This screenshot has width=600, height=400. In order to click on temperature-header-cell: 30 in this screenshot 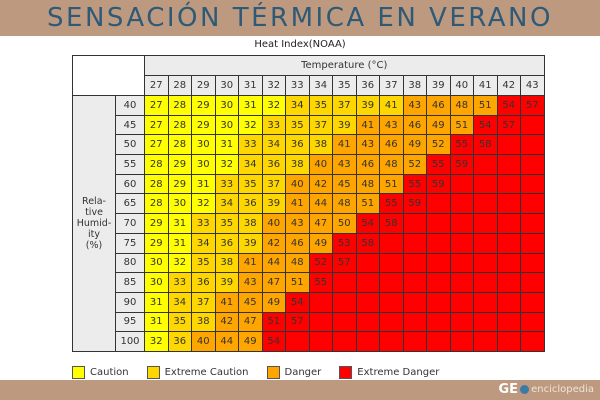, I will do `click(226, 85)`.